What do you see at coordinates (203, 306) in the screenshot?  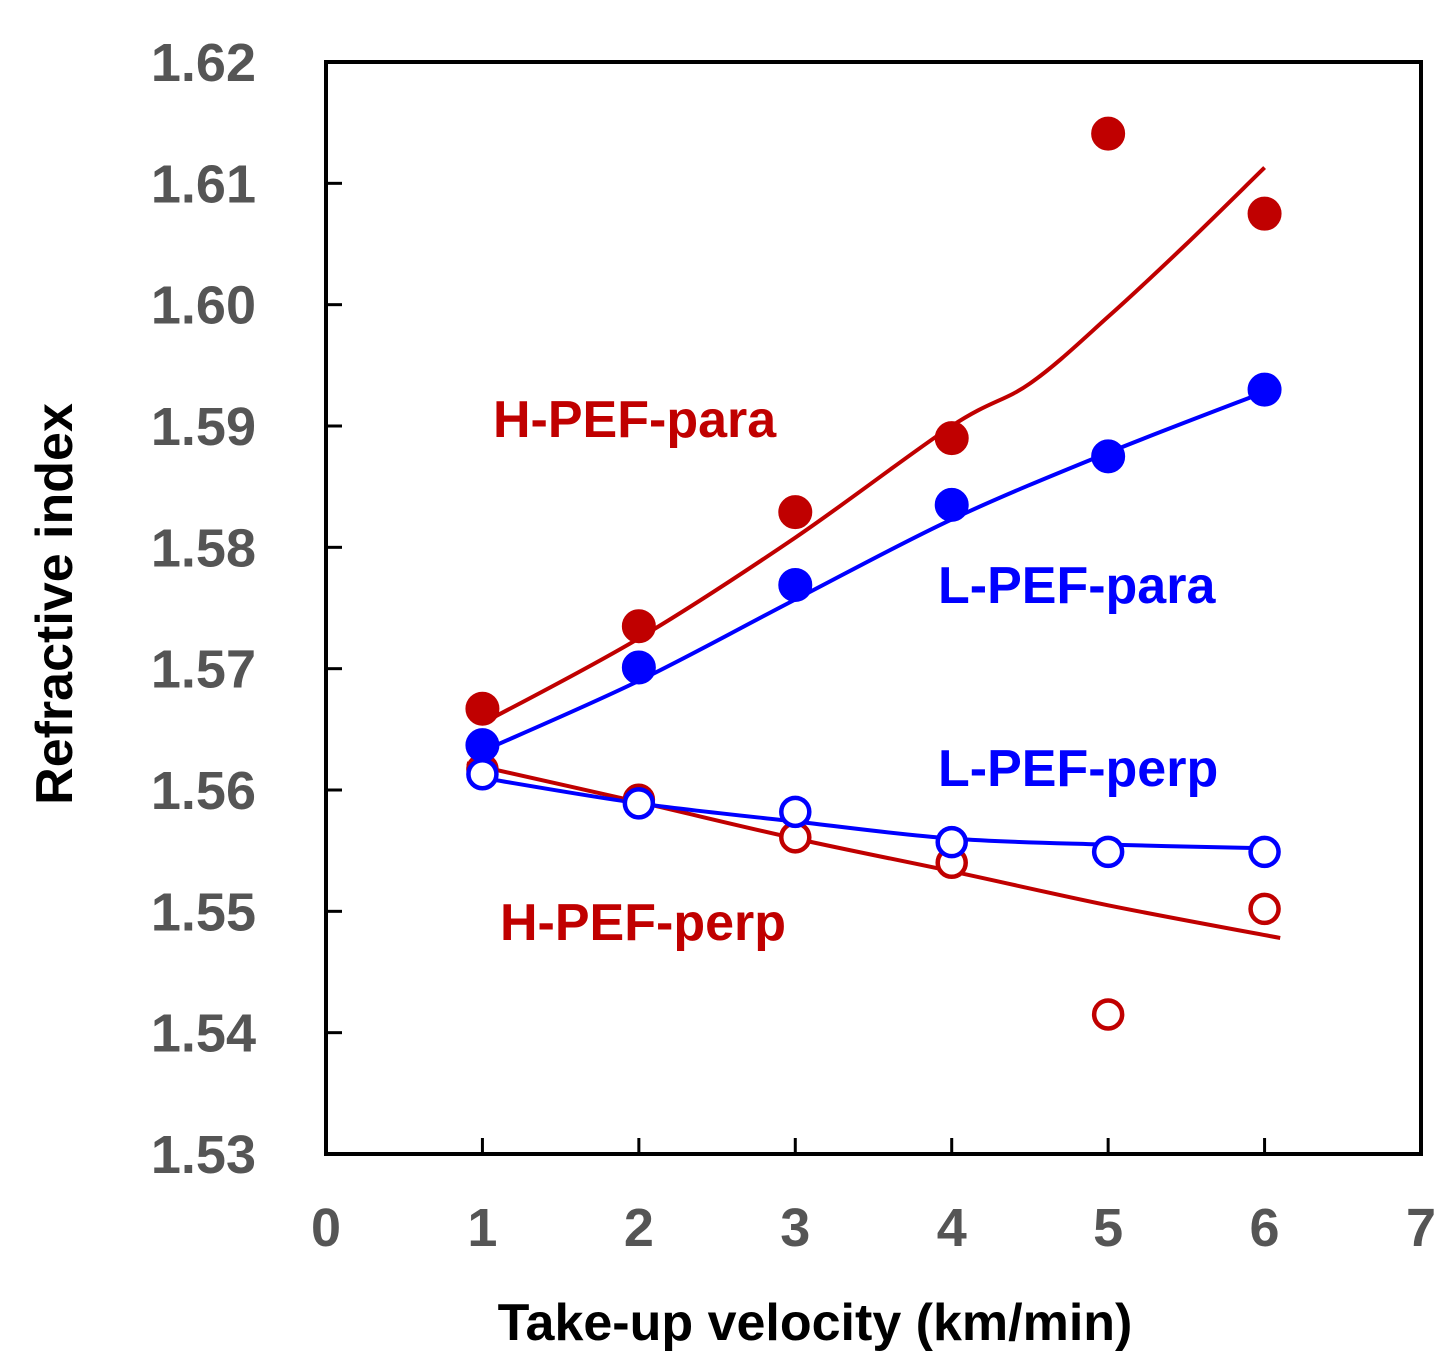 I see `y-tick-label: 1.60` at bounding box center [203, 306].